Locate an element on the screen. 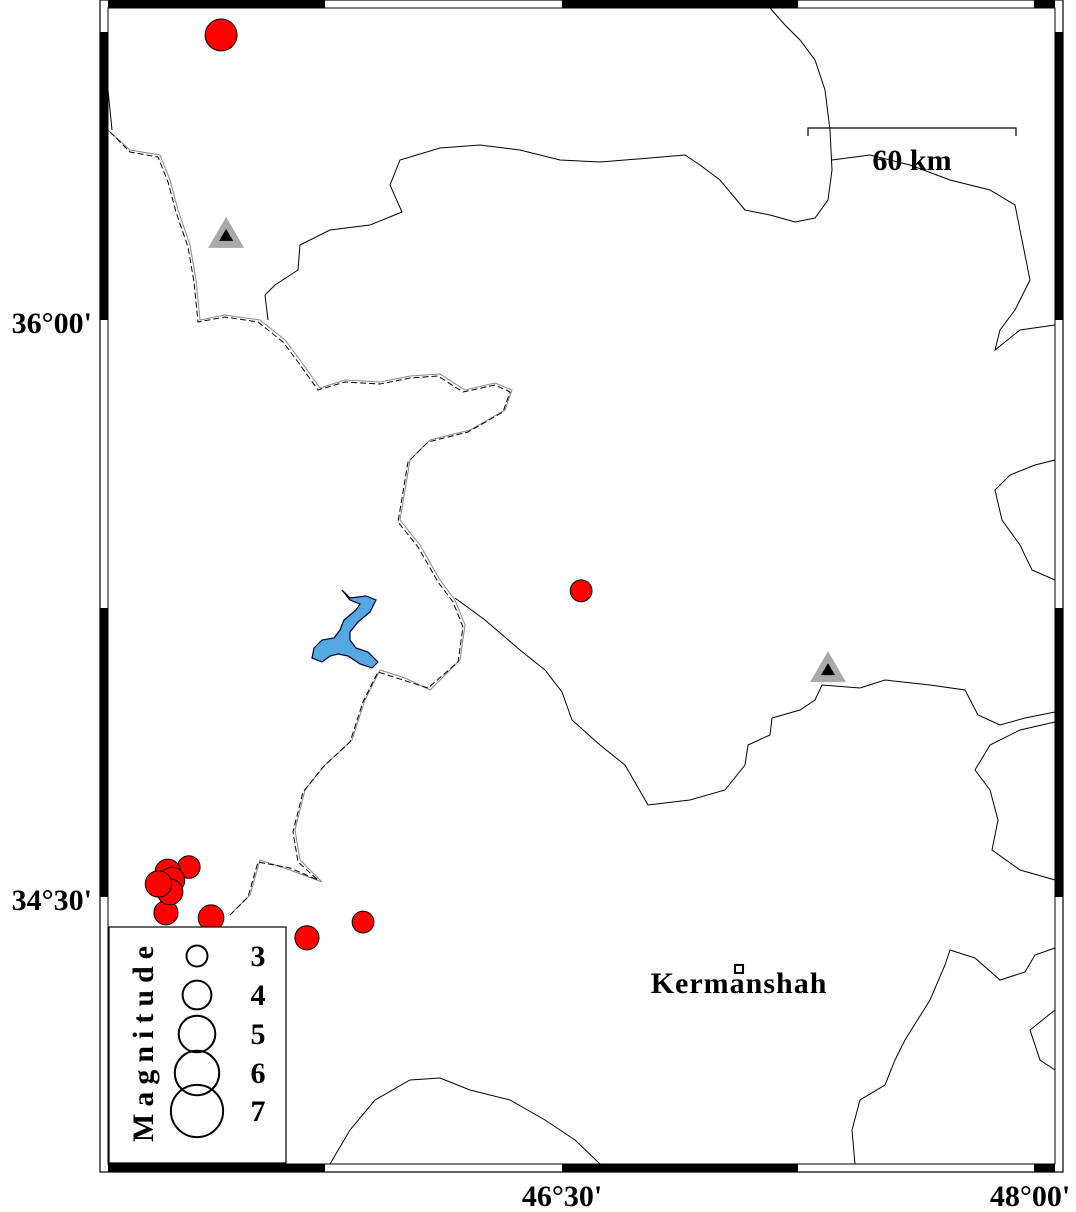 This screenshot has height=1212, width=1076. legend-magnitude-label: 3 is located at coordinates (258, 956).